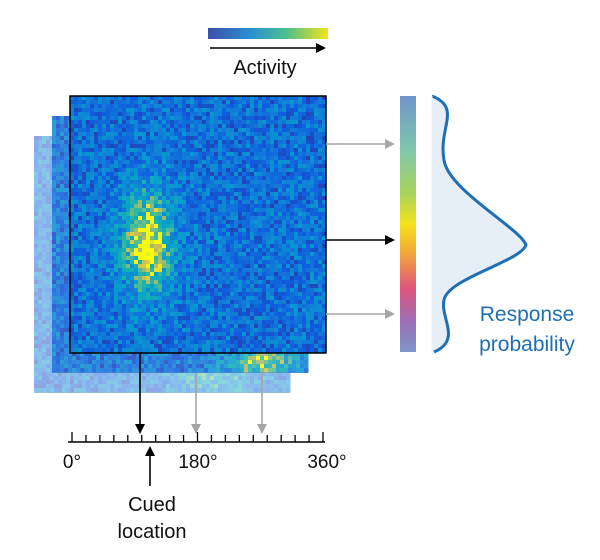 The width and height of the screenshot is (600, 560). Describe the element at coordinates (152, 505) in the screenshot. I see `cue-label-line1: Cued` at that location.